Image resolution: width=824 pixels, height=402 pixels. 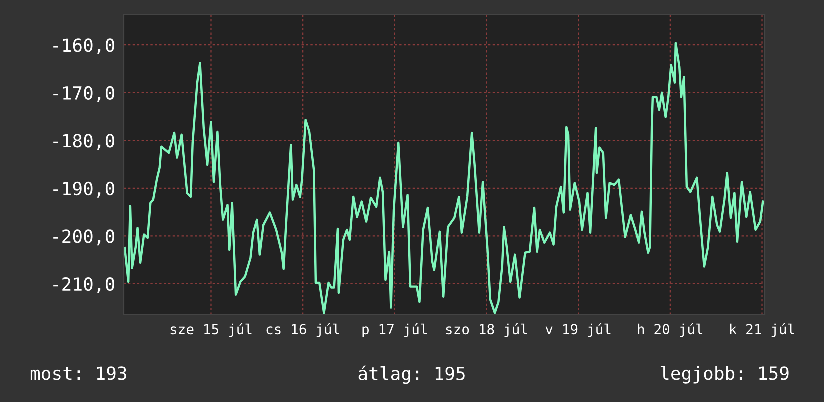 I want to click on text: átlag: 195, so click(x=411, y=375).